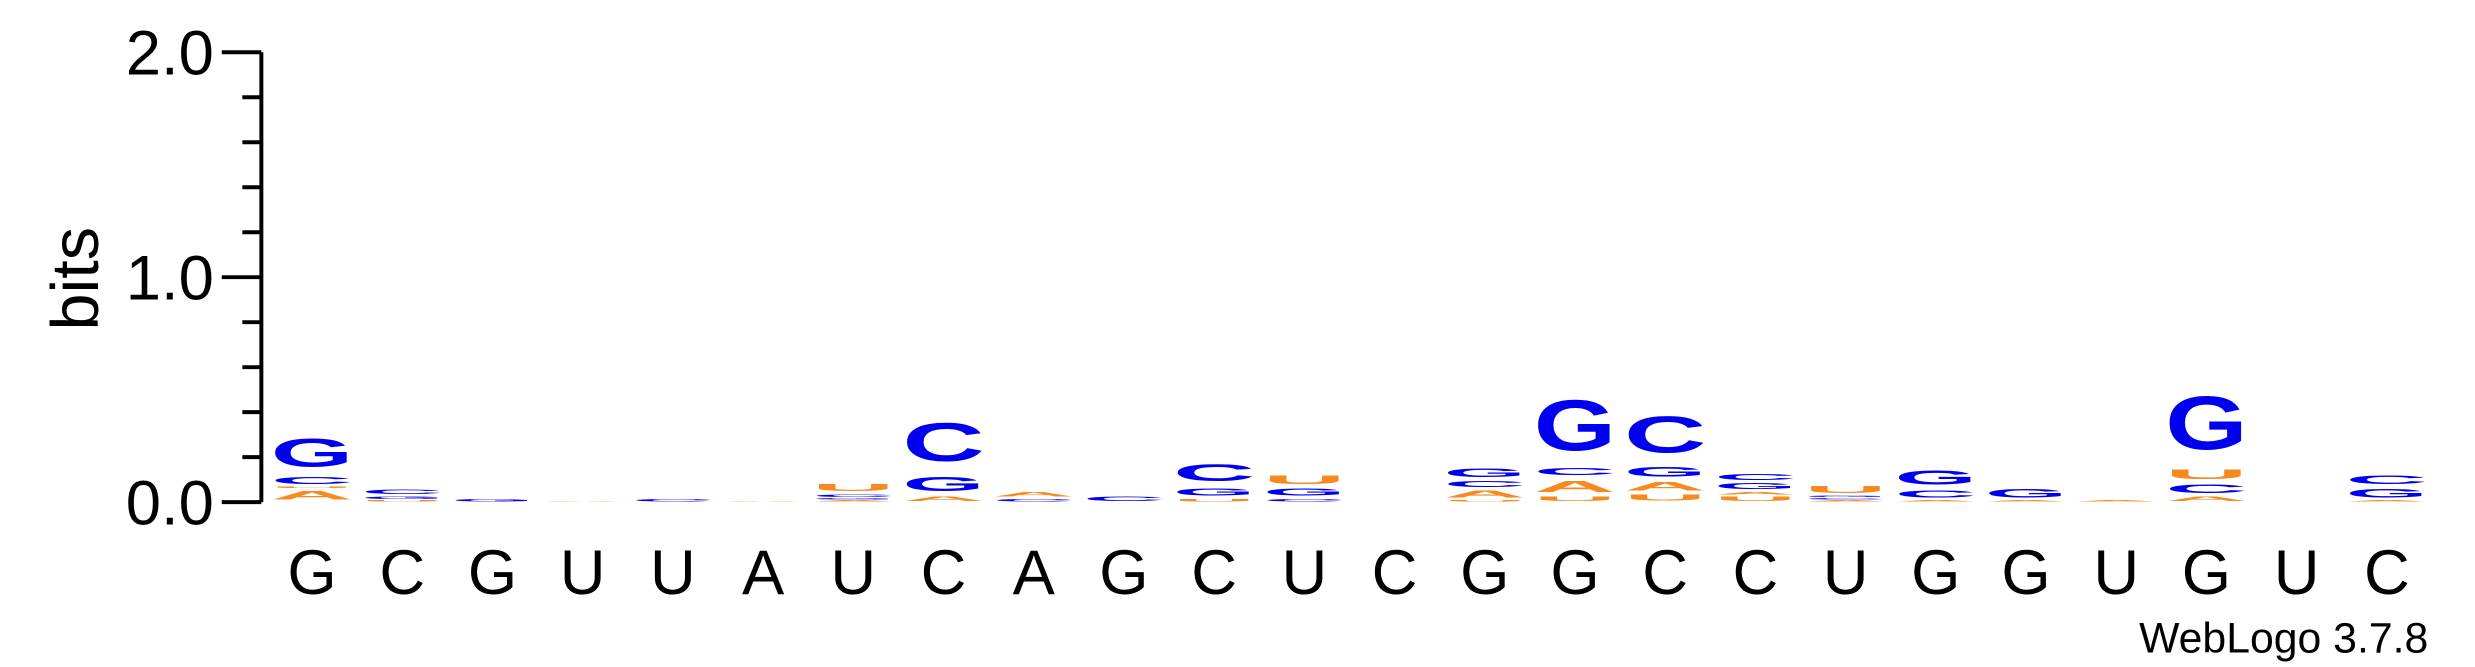  Describe the element at coordinates (1124, 498) in the screenshot. I see `logo-stack-10: C` at that location.